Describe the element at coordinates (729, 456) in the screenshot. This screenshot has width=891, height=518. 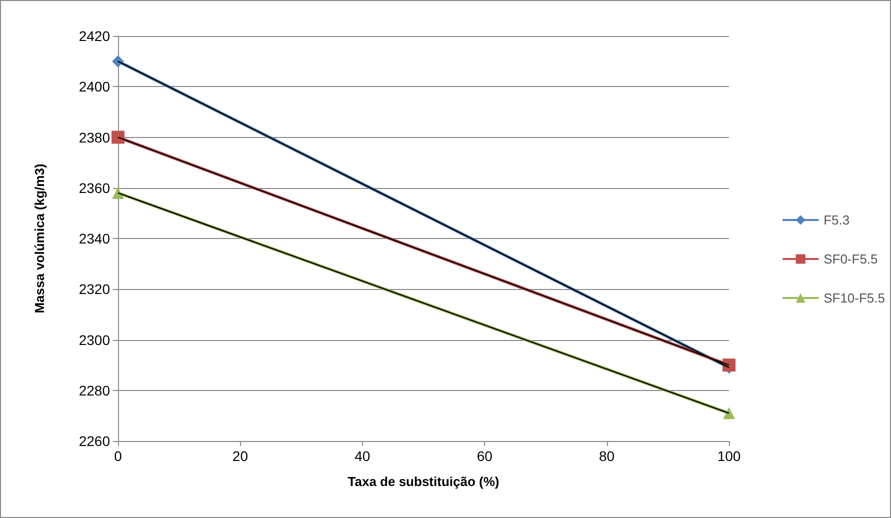
I see `x-tick-label: 100` at that location.